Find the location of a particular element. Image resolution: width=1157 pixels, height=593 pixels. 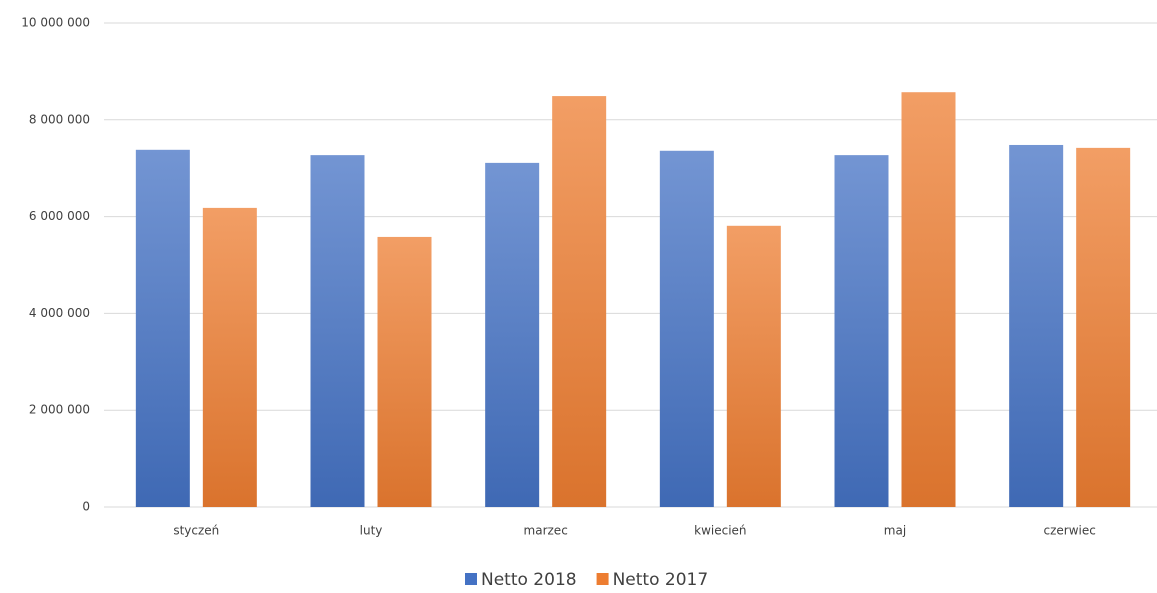

x-tick-label: luty is located at coordinates (371, 531).